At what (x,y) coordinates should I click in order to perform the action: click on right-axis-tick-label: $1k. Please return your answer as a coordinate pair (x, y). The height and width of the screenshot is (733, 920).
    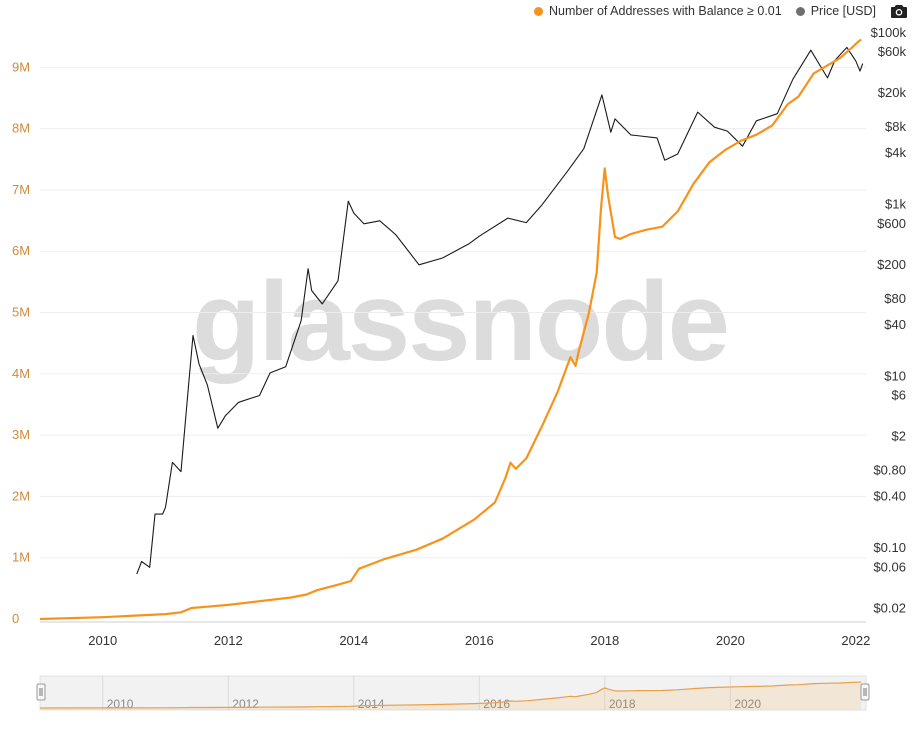
    Looking at the image, I should click on (895, 204).